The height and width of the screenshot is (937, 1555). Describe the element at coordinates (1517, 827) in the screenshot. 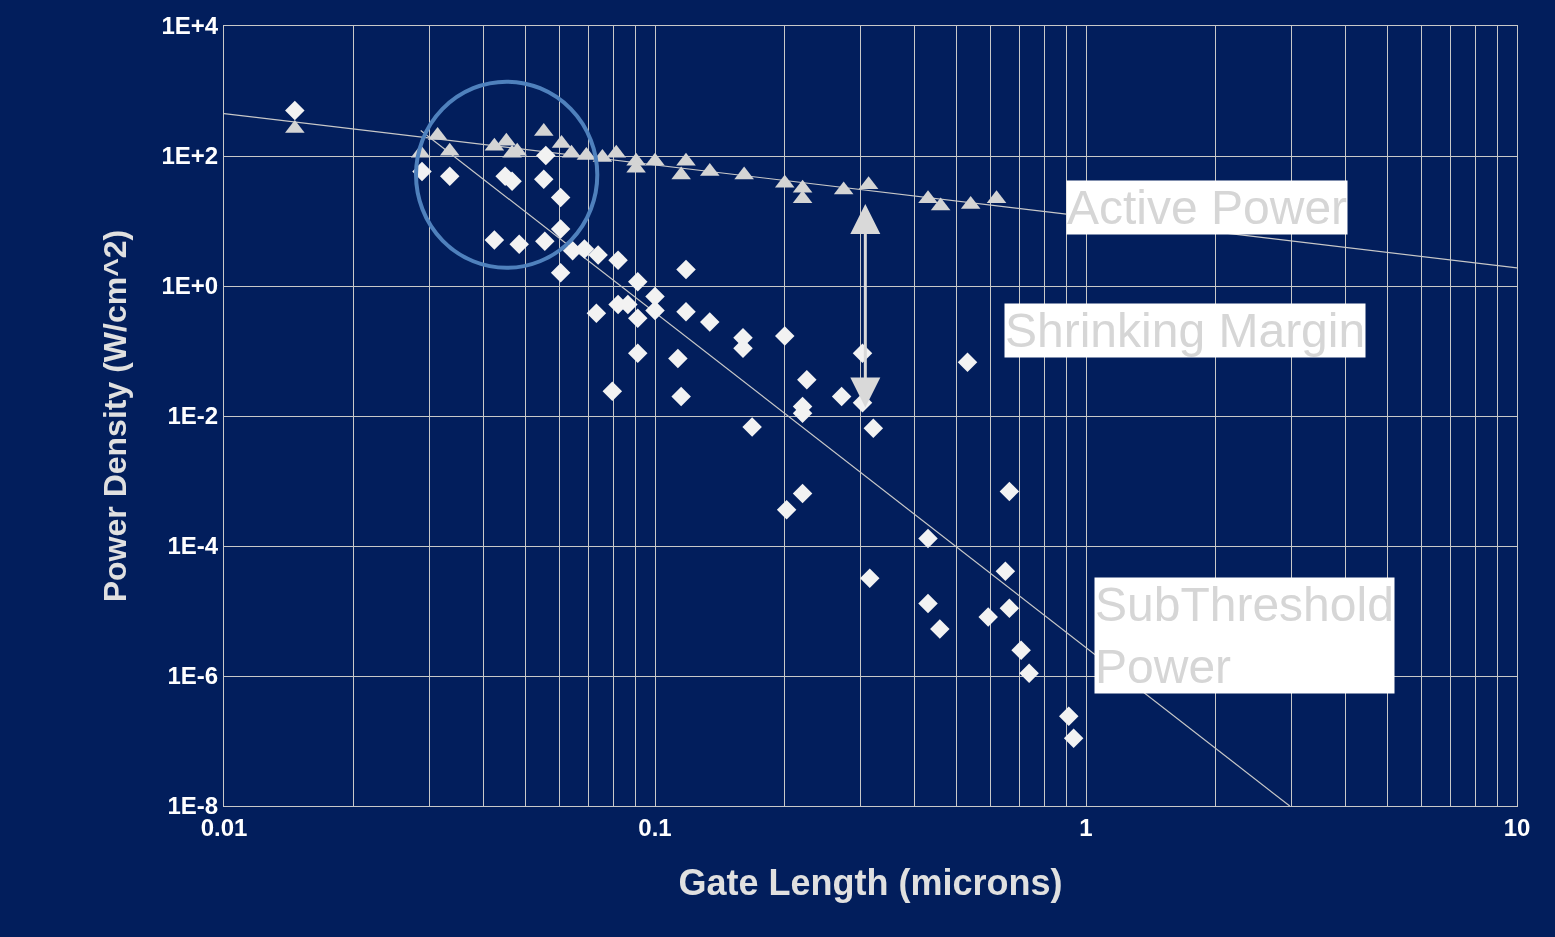

I see `x-tick-label: 10` at that location.